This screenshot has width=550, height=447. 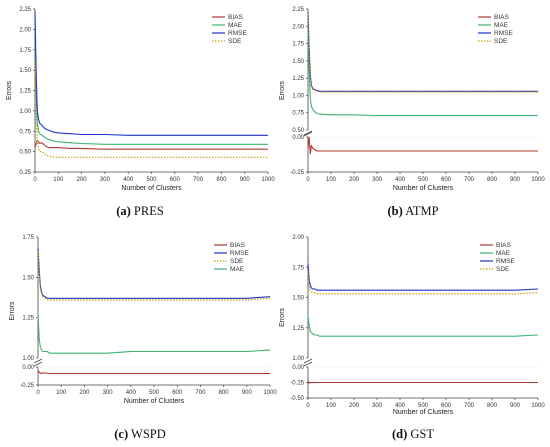 What do you see at coordinates (422, 434) in the screenshot?
I see `caption-d-name: GST` at bounding box center [422, 434].